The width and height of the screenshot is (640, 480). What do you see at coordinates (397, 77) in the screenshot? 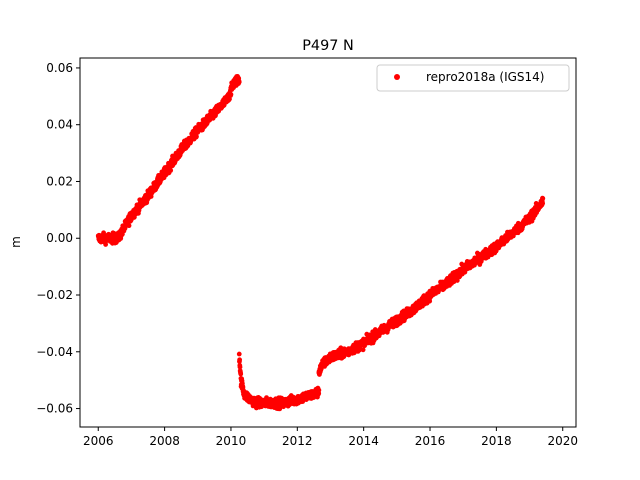
I see `legend-marker` at bounding box center [397, 77].